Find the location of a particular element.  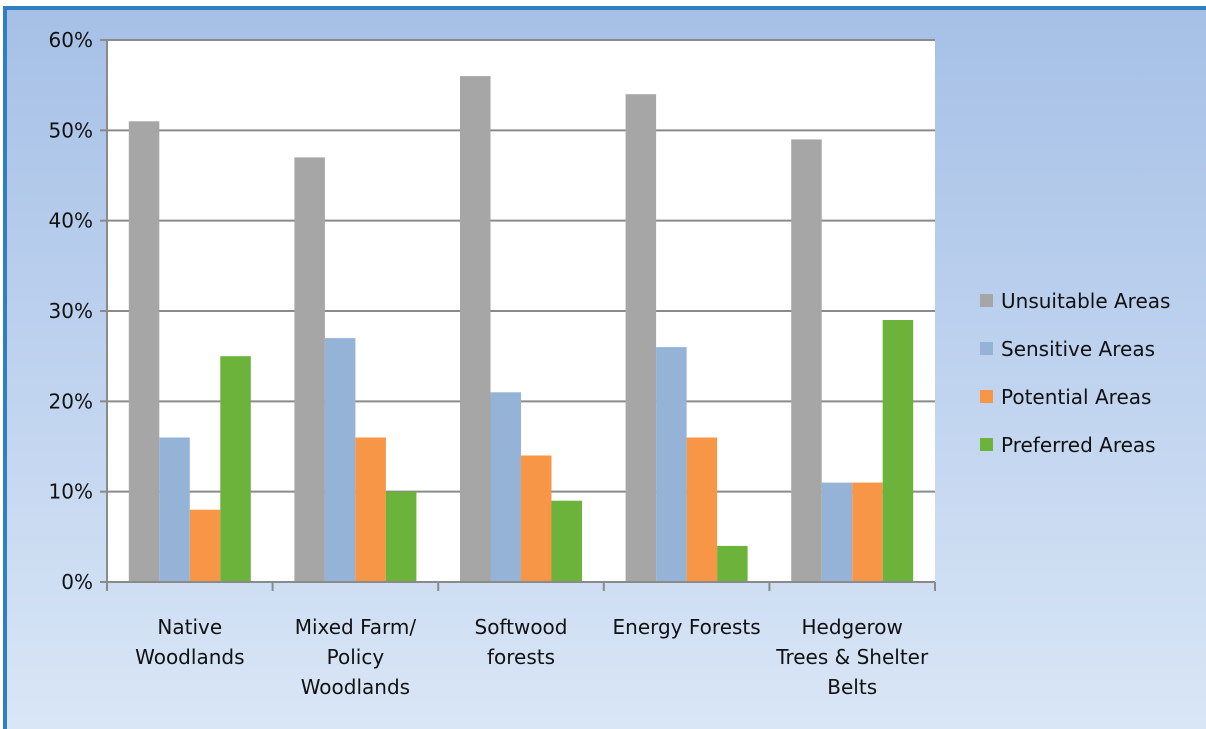

category-label: Policy is located at coordinates (356, 657).